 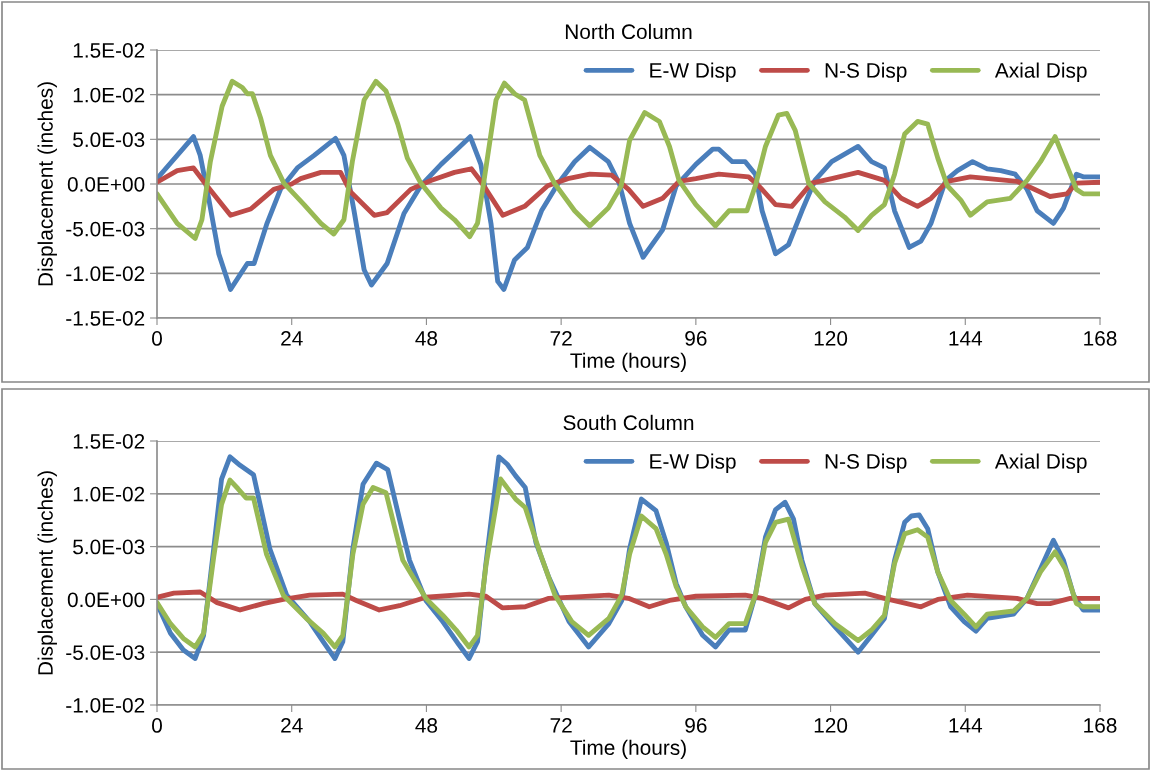 What do you see at coordinates (628, 422) in the screenshot?
I see `chart-title: South Column` at bounding box center [628, 422].